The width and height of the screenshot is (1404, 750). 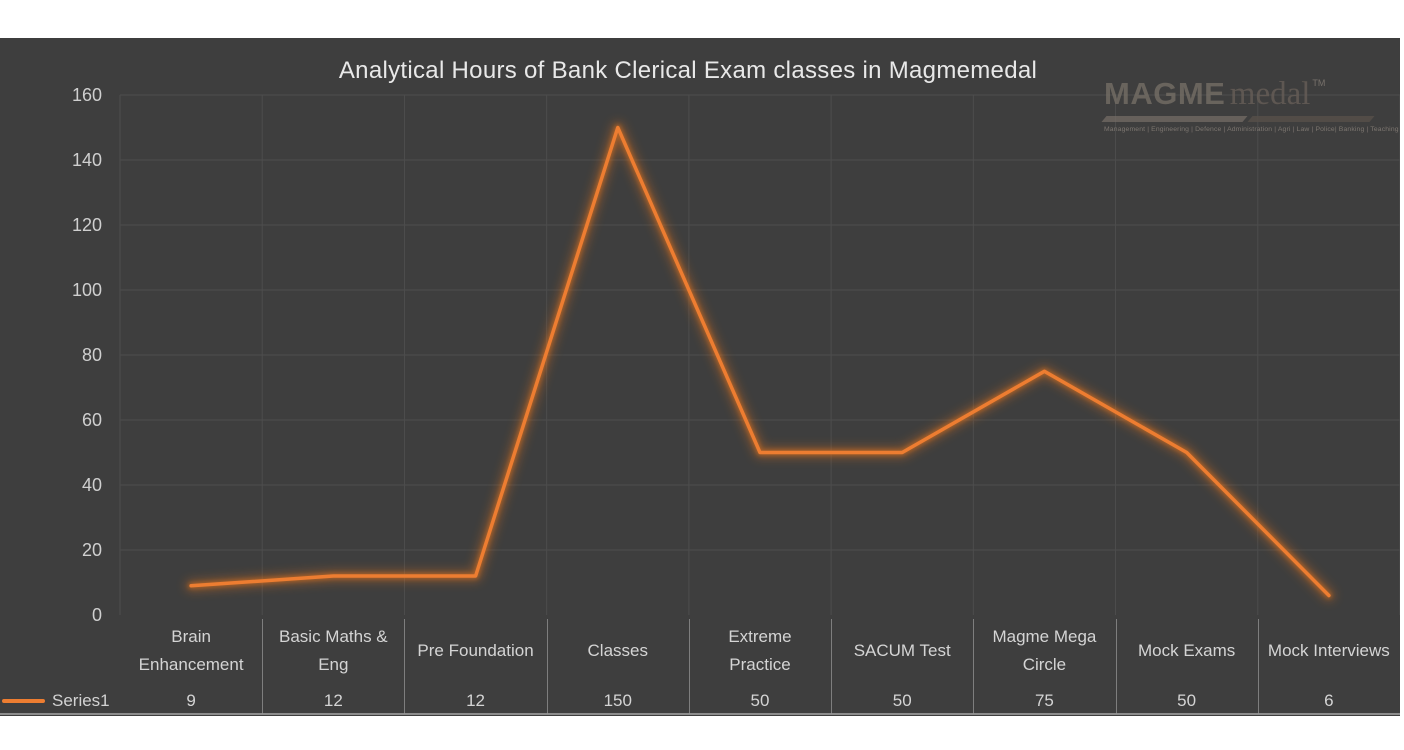 I want to click on logo-divider-bar, so click(x=1238, y=119).